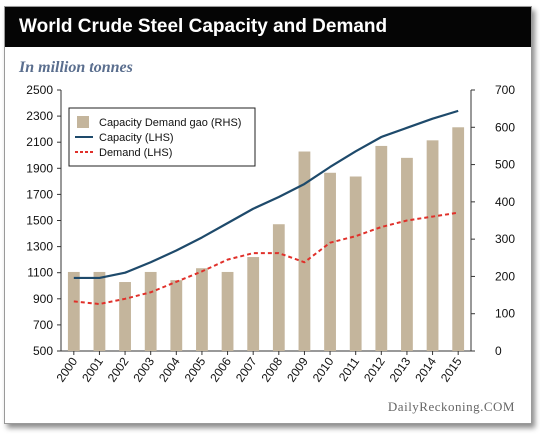 The height and width of the screenshot is (436, 540). I want to click on right-axis-tick-label: 300, so click(505, 239).